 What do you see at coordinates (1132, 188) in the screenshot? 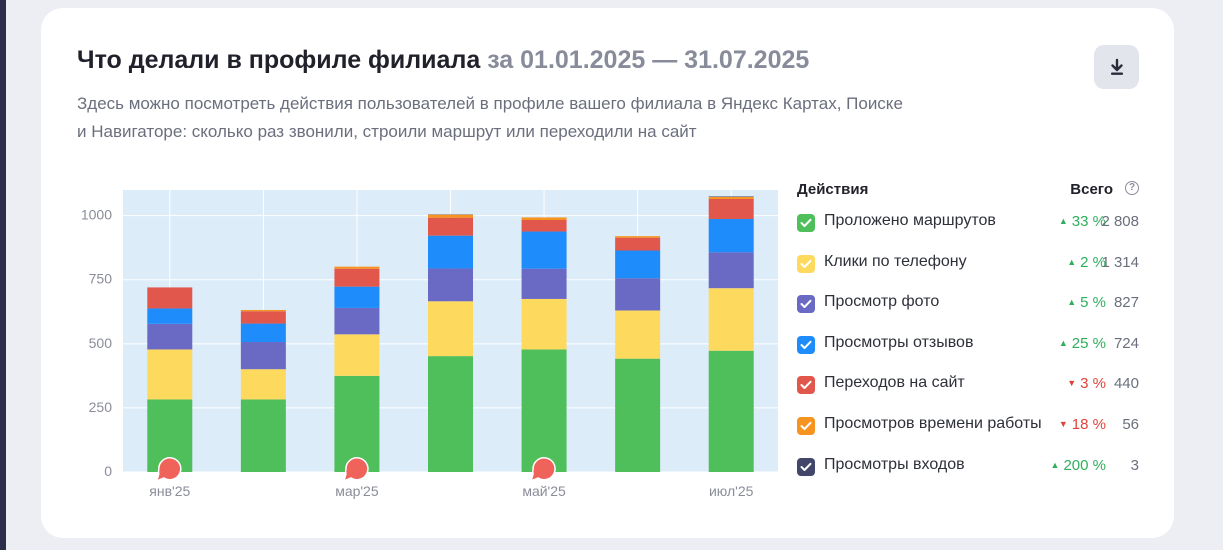
I see `help-icon: ?` at bounding box center [1132, 188].